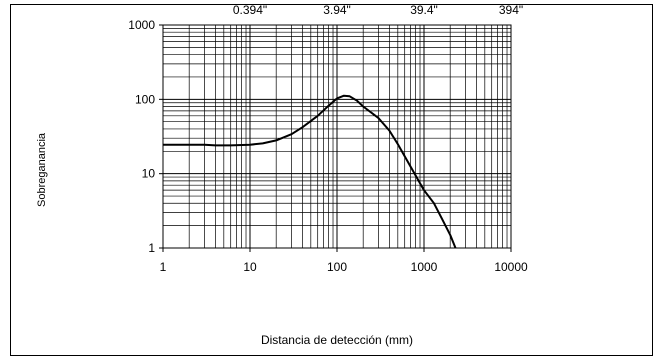 The height and width of the screenshot is (362, 664). Describe the element at coordinates (337, 340) in the screenshot. I see `x-axis-label: Distancia de detección (mm)` at that location.